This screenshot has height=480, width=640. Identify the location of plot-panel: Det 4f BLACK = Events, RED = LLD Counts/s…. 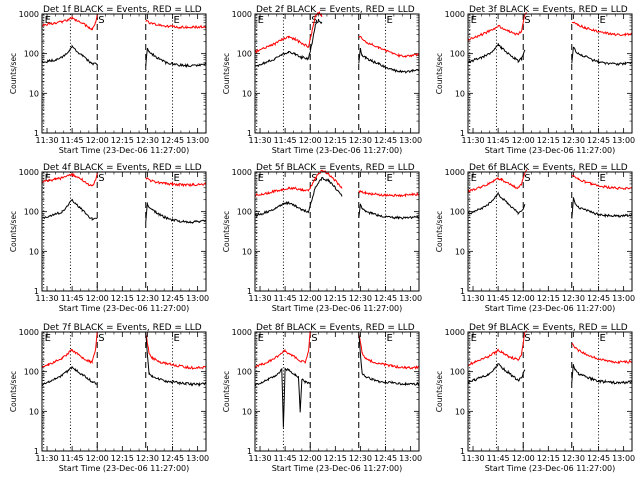
(109, 238).